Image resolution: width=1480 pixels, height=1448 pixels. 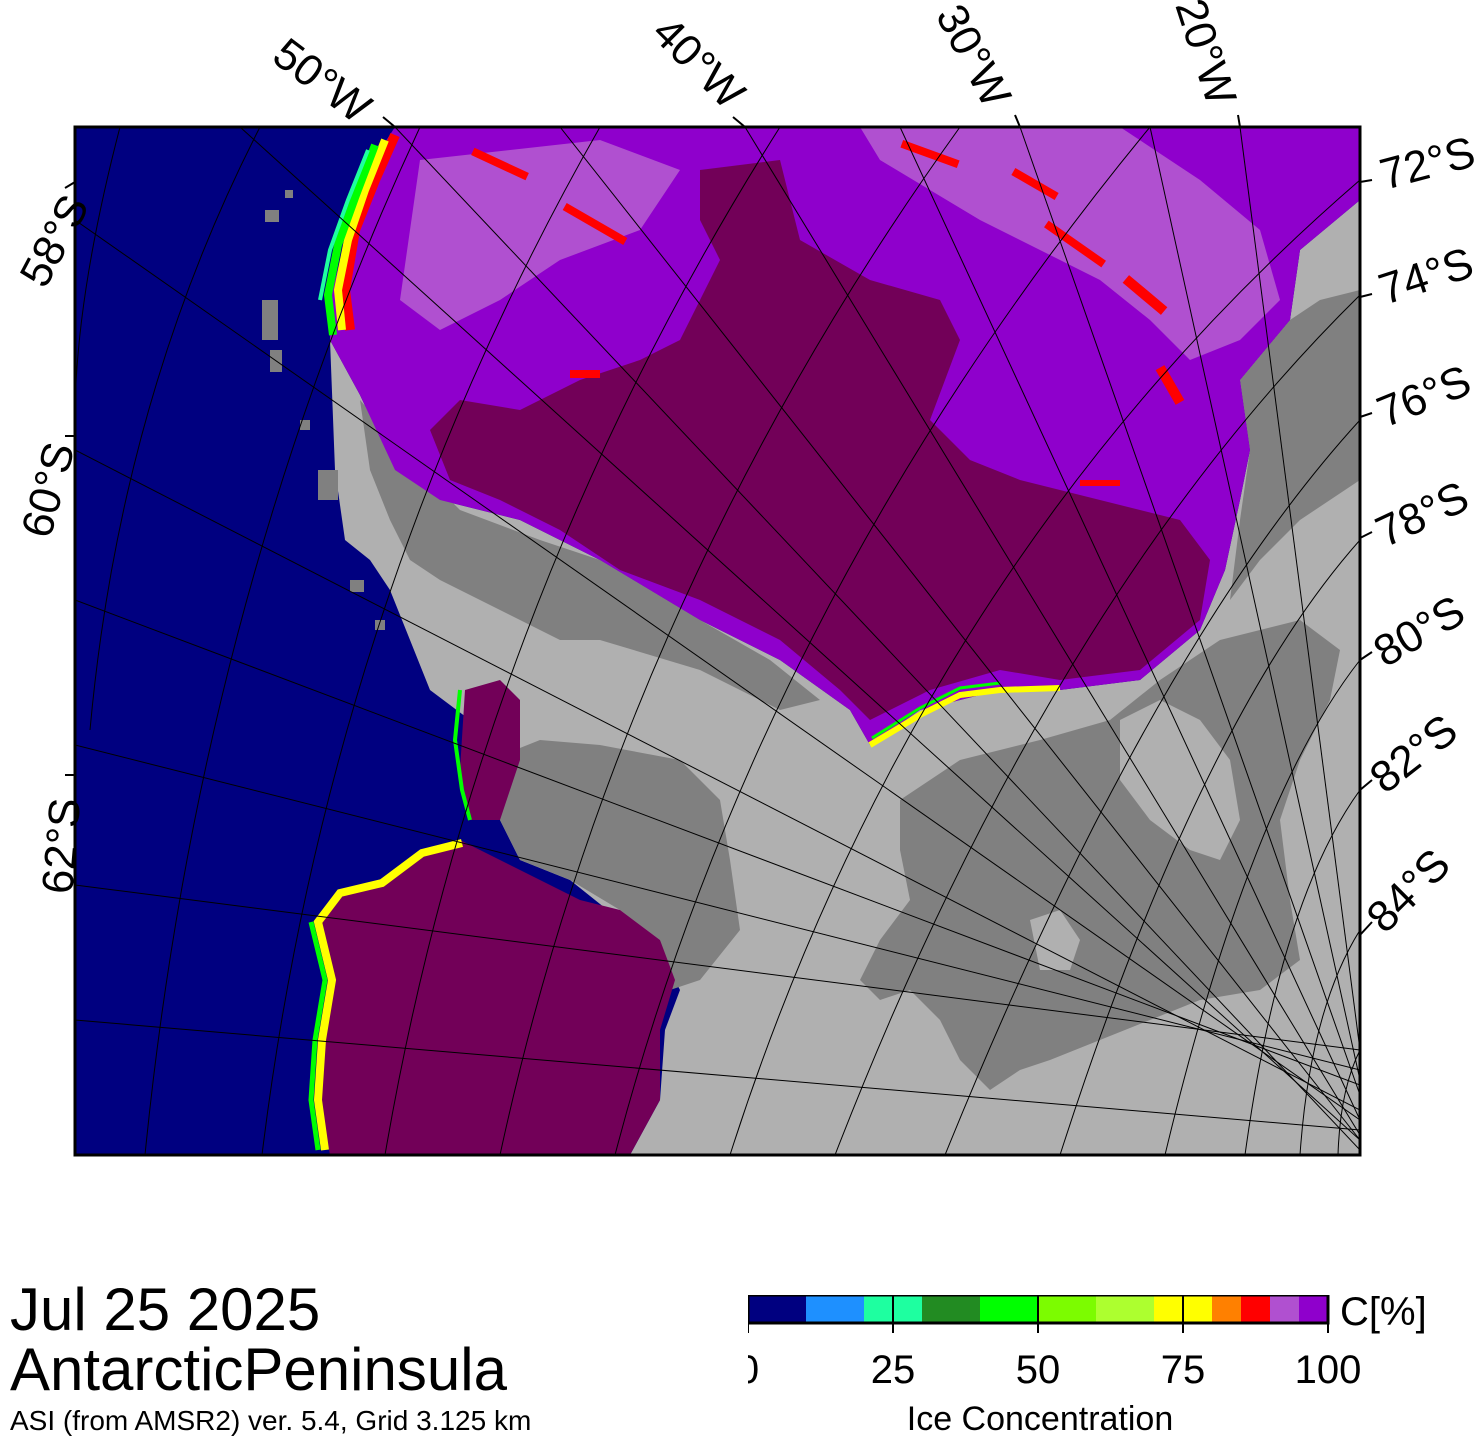 I want to click on lon-label-50w: 50°W, so click(x=322, y=81).